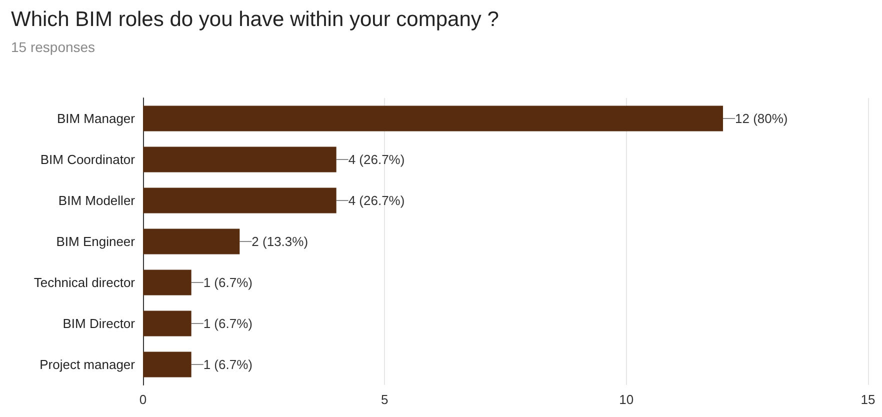 The image size is (882, 417). Describe the element at coordinates (143, 399) in the screenshot. I see `x-tick-label: 0` at that location.